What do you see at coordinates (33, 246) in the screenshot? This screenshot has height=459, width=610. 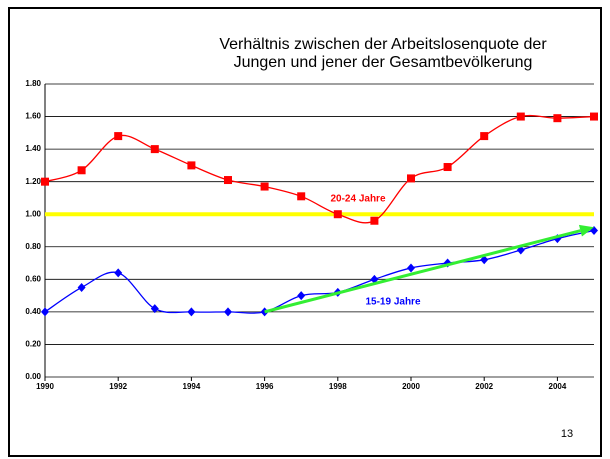 I see `y-tick-label: 0.80` at bounding box center [33, 246].